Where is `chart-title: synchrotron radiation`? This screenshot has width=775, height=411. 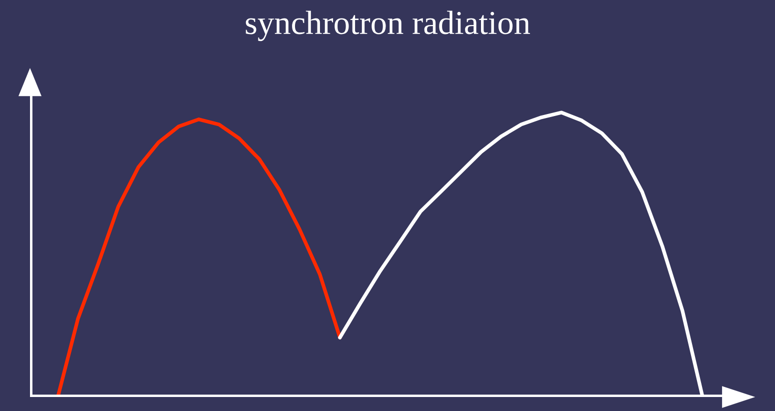
chart-title: synchrotron radiation is located at coordinates (388, 26).